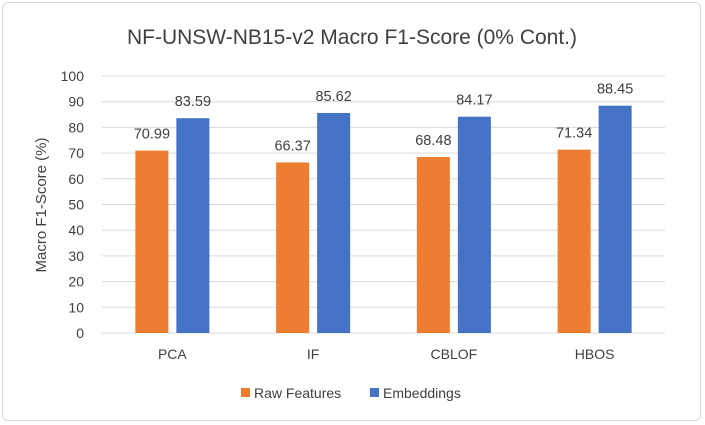 The height and width of the screenshot is (425, 705). Describe the element at coordinates (152, 135) in the screenshot. I see `data-label: 70.99` at that location.